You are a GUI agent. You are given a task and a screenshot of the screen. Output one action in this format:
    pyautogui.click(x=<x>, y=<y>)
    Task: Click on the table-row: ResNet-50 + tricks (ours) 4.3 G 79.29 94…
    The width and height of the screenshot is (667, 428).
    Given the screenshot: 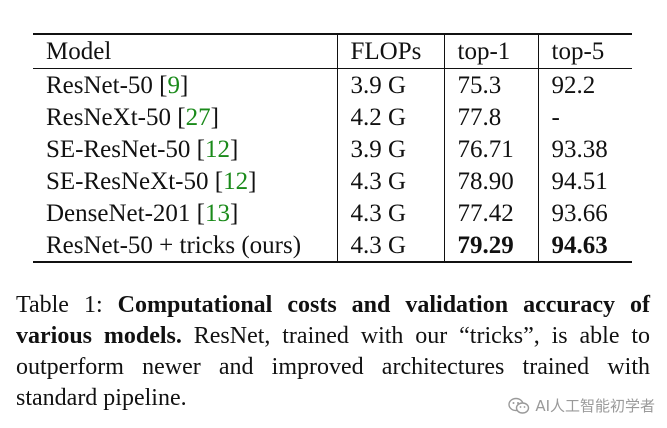 What is the action you would take?
    pyautogui.click(x=332, y=246)
    